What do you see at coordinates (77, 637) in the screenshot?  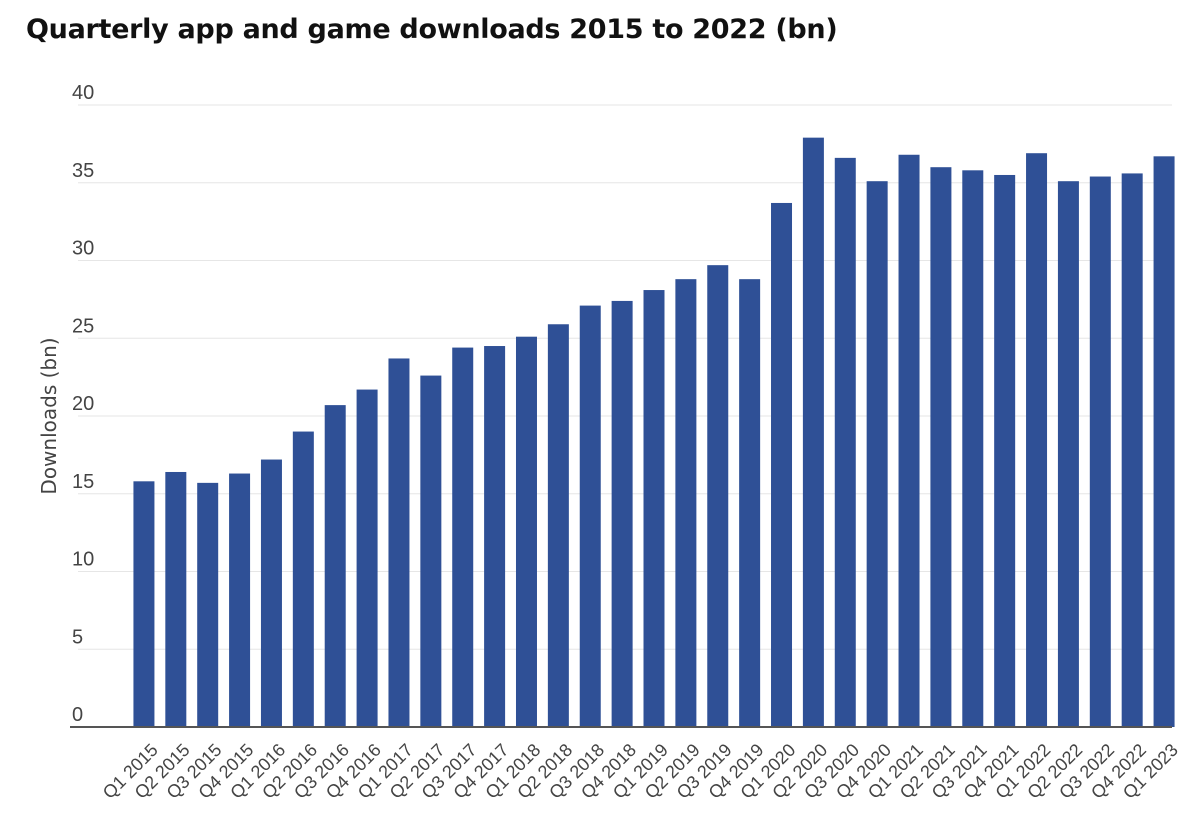 I see `y-tick-label: 5` at bounding box center [77, 637].